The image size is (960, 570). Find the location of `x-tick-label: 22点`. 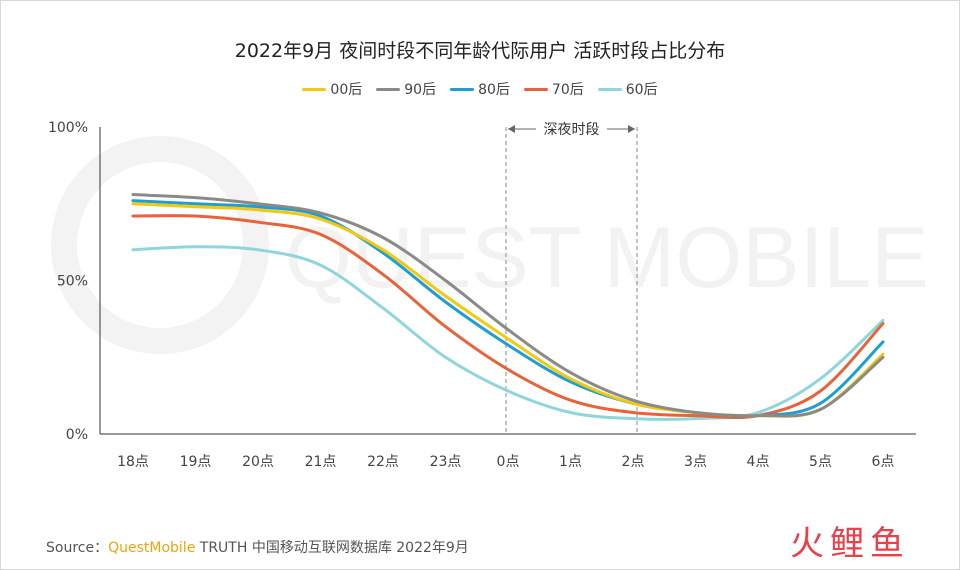

x-tick-label: 22点 is located at coordinates (383, 462).